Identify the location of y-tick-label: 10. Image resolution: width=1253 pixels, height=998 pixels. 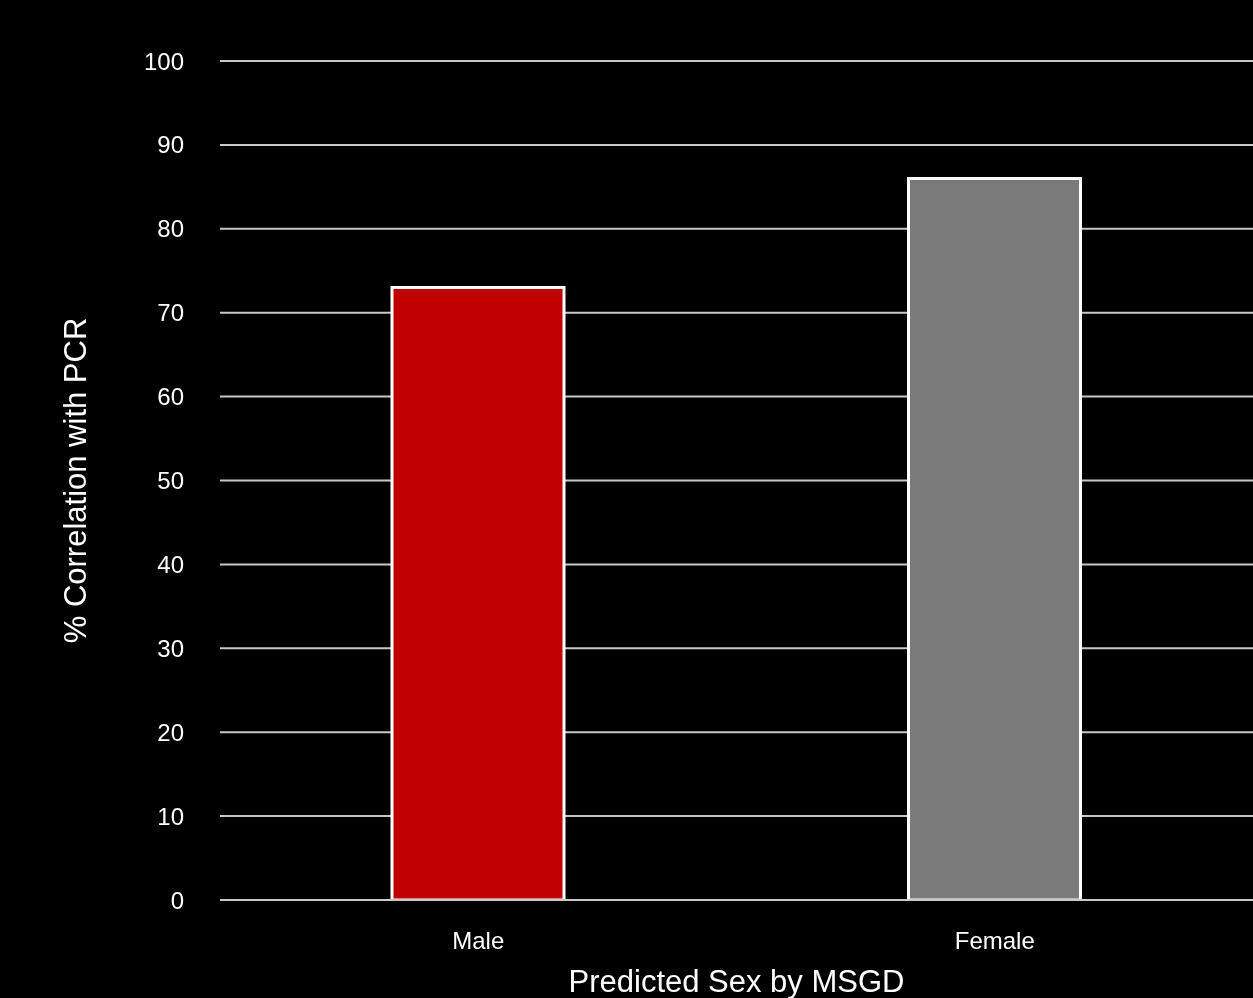
(170, 816).